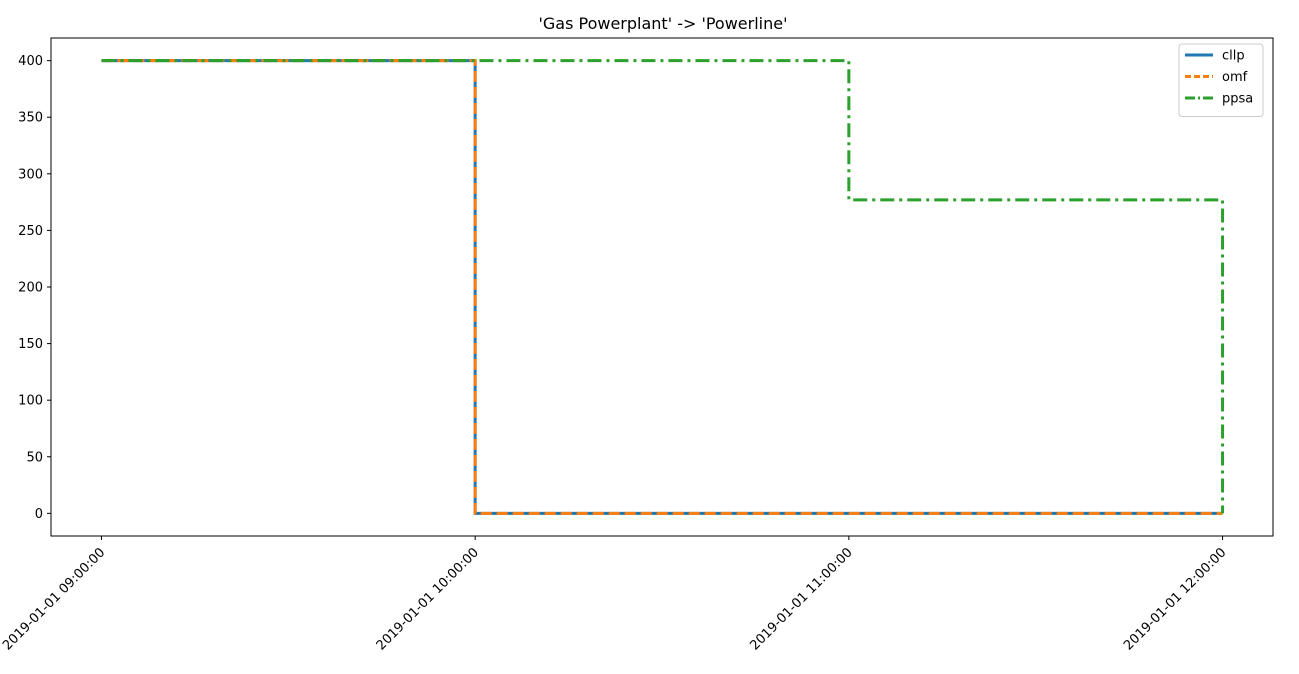  Describe the element at coordinates (30, 344) in the screenshot. I see `y-tick-label: 150` at that location.